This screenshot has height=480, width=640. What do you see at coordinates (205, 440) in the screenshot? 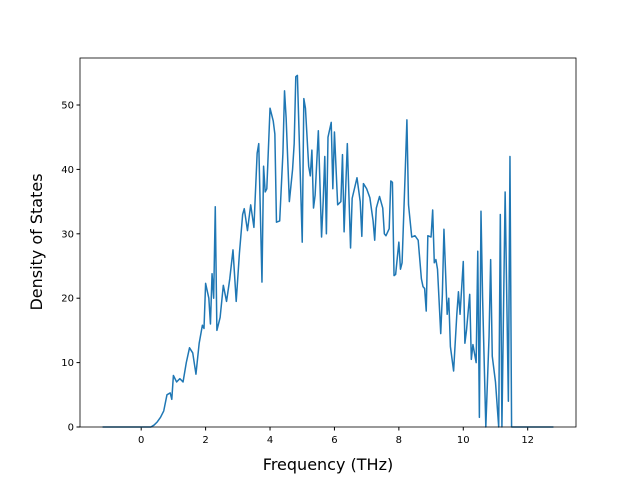
I see `x-tick-label: 2` at bounding box center [205, 440].